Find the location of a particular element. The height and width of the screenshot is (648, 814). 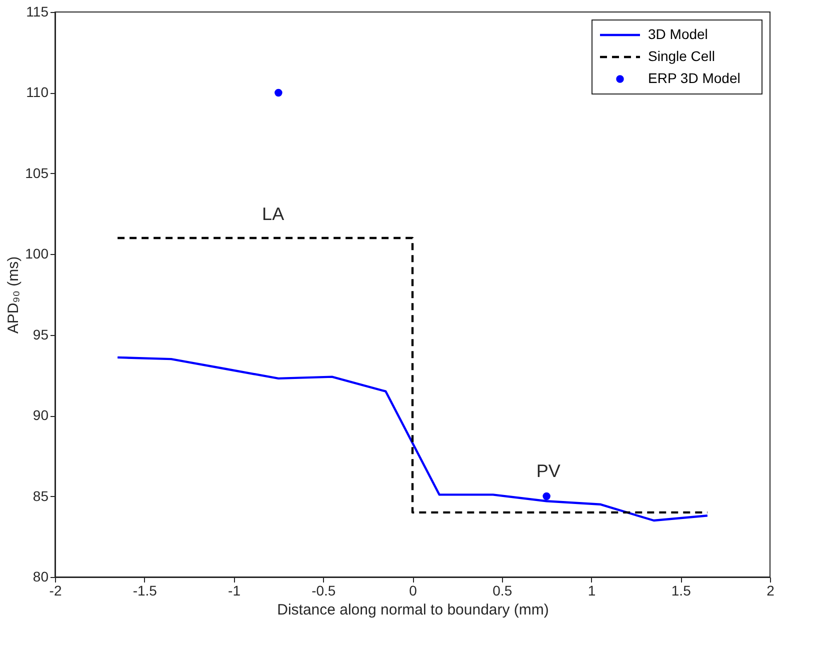

x-tick-label: 1 is located at coordinates (592, 590).